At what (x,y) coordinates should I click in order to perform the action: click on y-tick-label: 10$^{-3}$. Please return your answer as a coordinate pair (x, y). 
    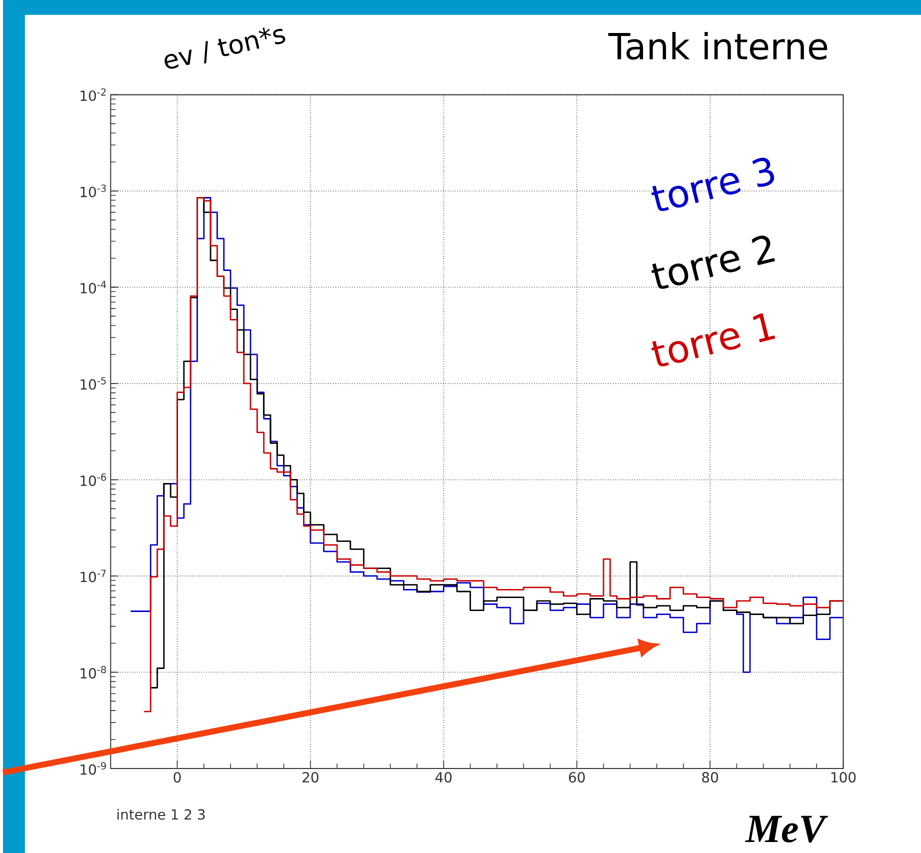
    Looking at the image, I should click on (93, 191).